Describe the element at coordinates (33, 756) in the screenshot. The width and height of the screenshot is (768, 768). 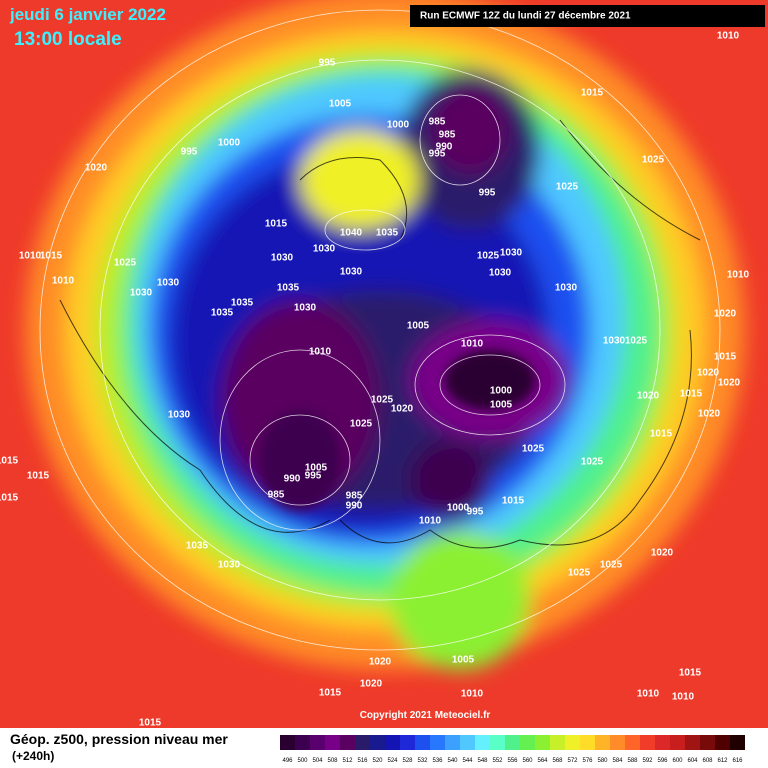
I see `legend-lead: (+240h)` at that location.